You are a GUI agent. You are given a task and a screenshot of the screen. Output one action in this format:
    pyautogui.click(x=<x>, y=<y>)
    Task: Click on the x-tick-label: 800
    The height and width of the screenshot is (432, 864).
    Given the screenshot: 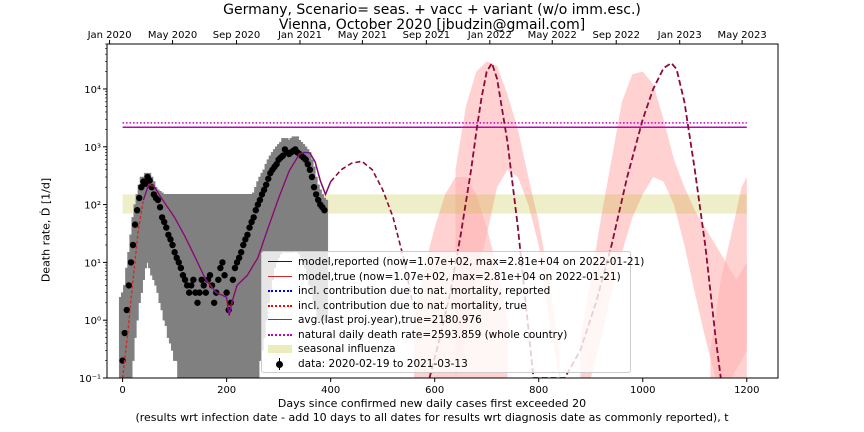 What is the action you would take?
    pyautogui.click(x=538, y=390)
    